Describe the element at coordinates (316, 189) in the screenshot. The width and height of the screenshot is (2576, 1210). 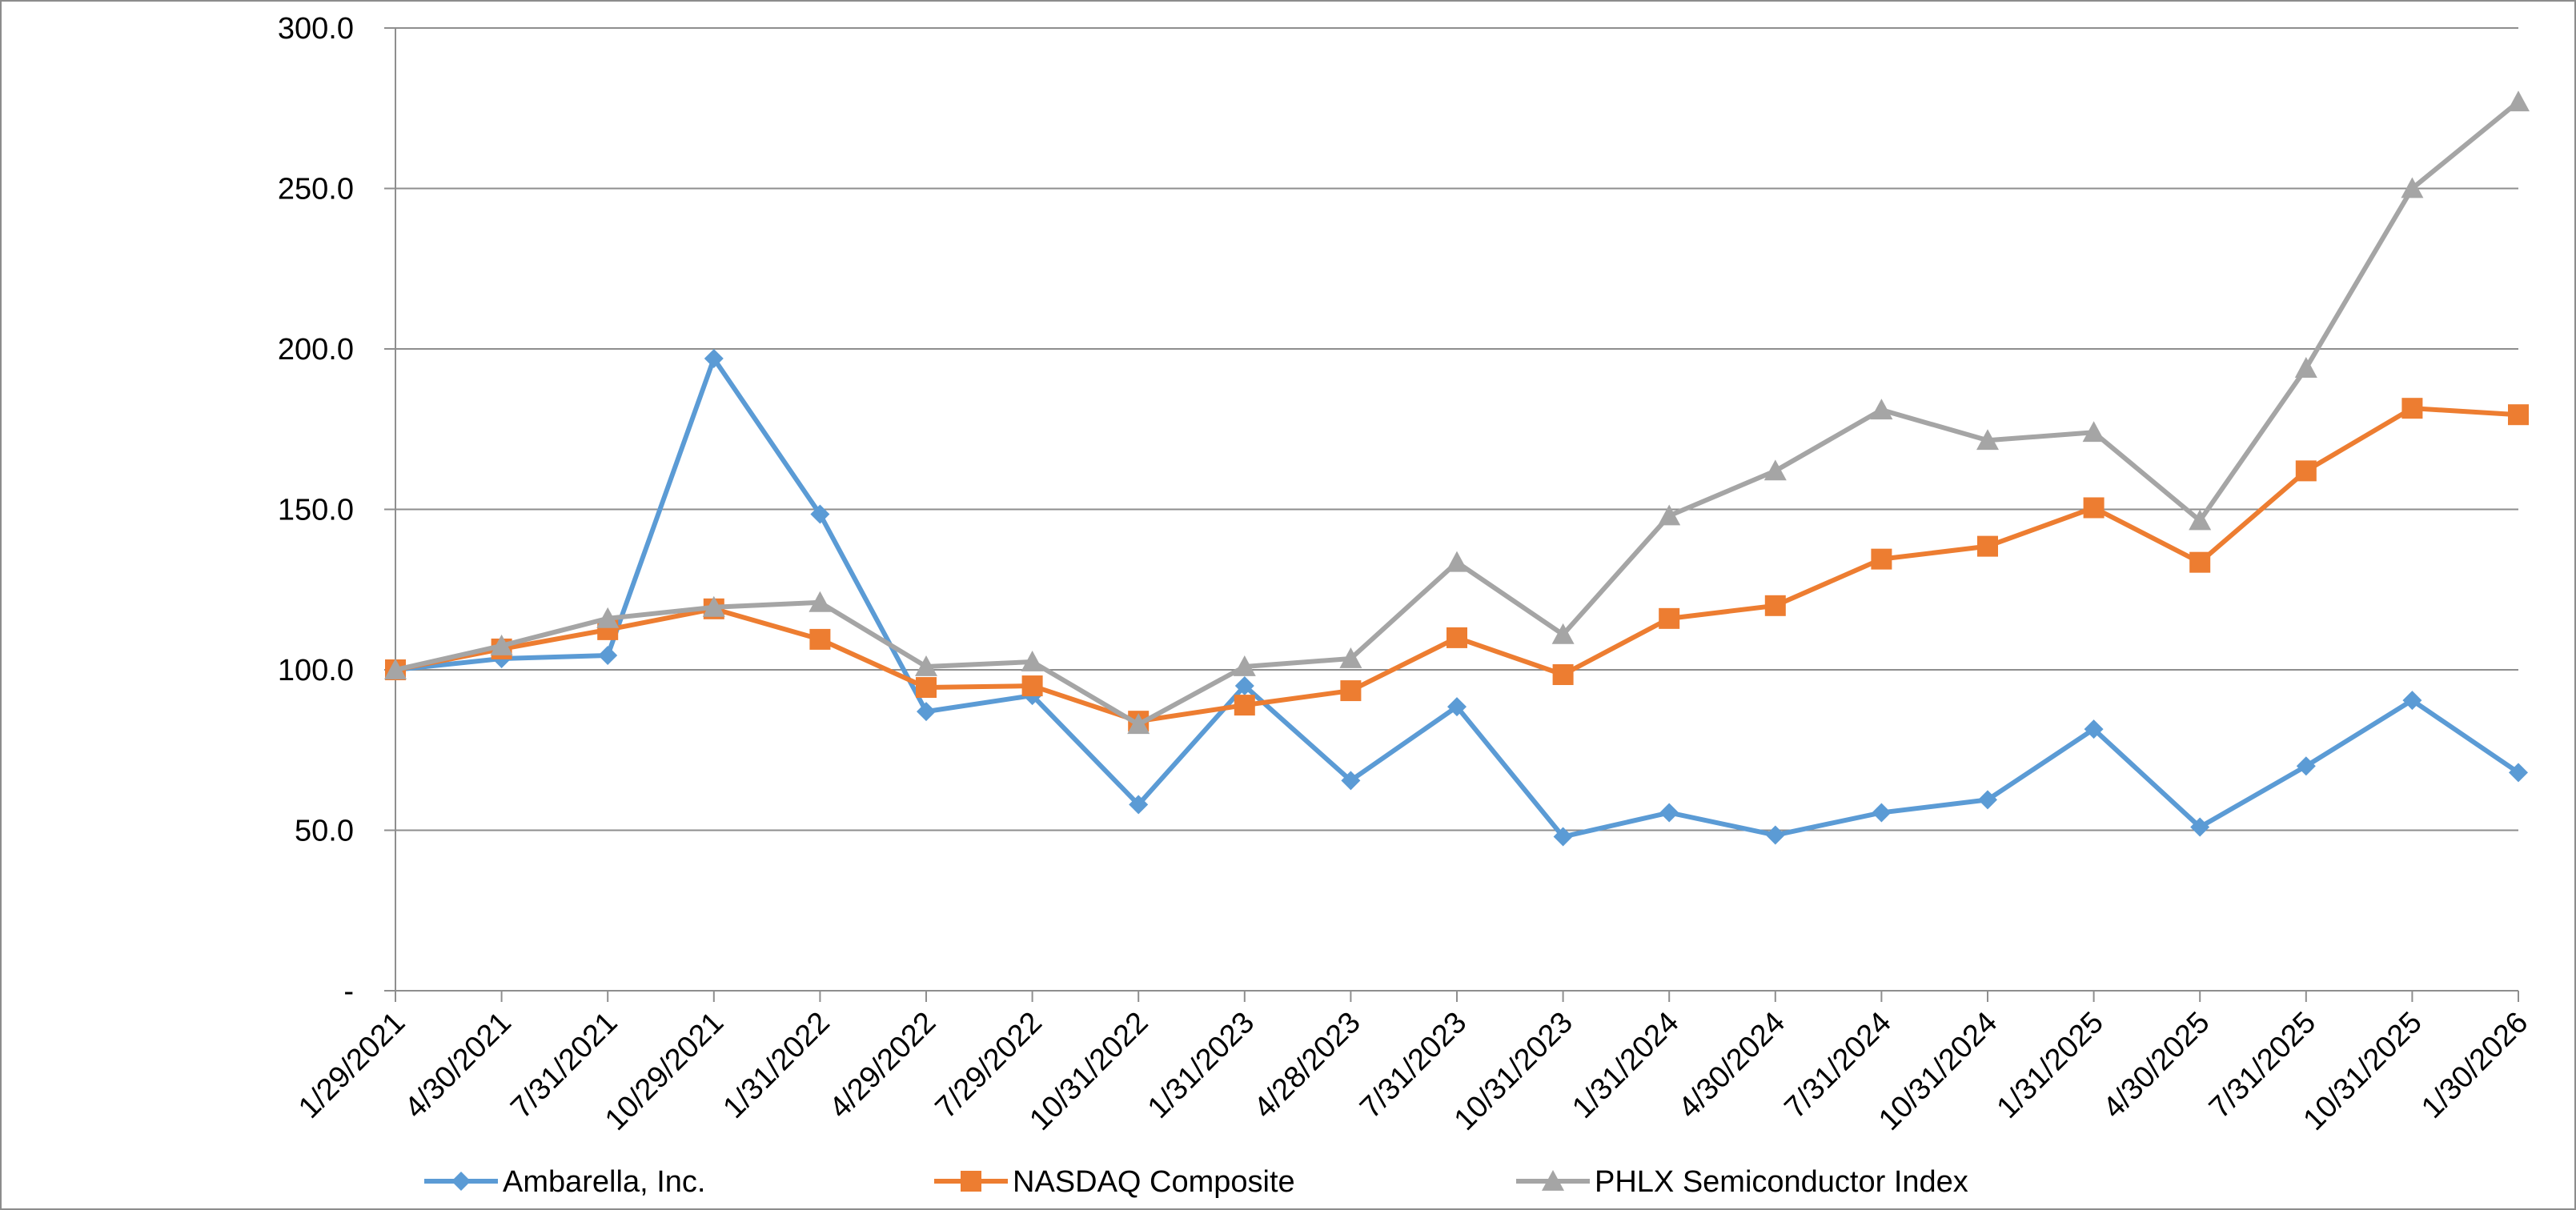
I see `y-tick-label: 250.0` at that location.